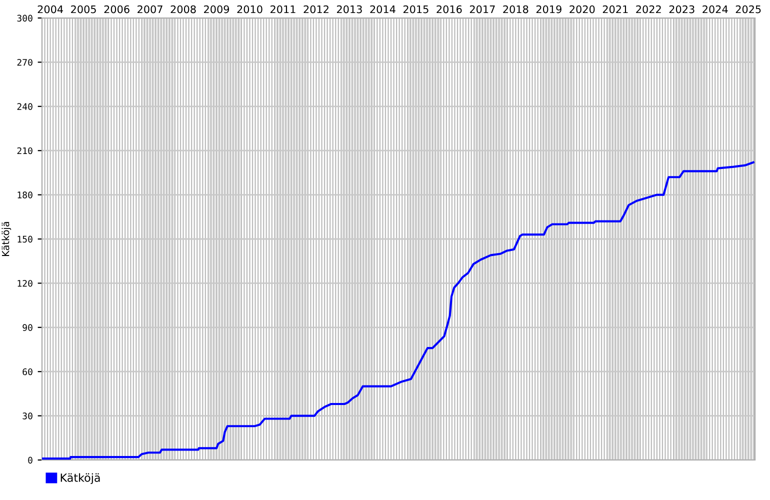 The image size is (770, 500). I want to click on x-tick-label: 2010, so click(249, 9).